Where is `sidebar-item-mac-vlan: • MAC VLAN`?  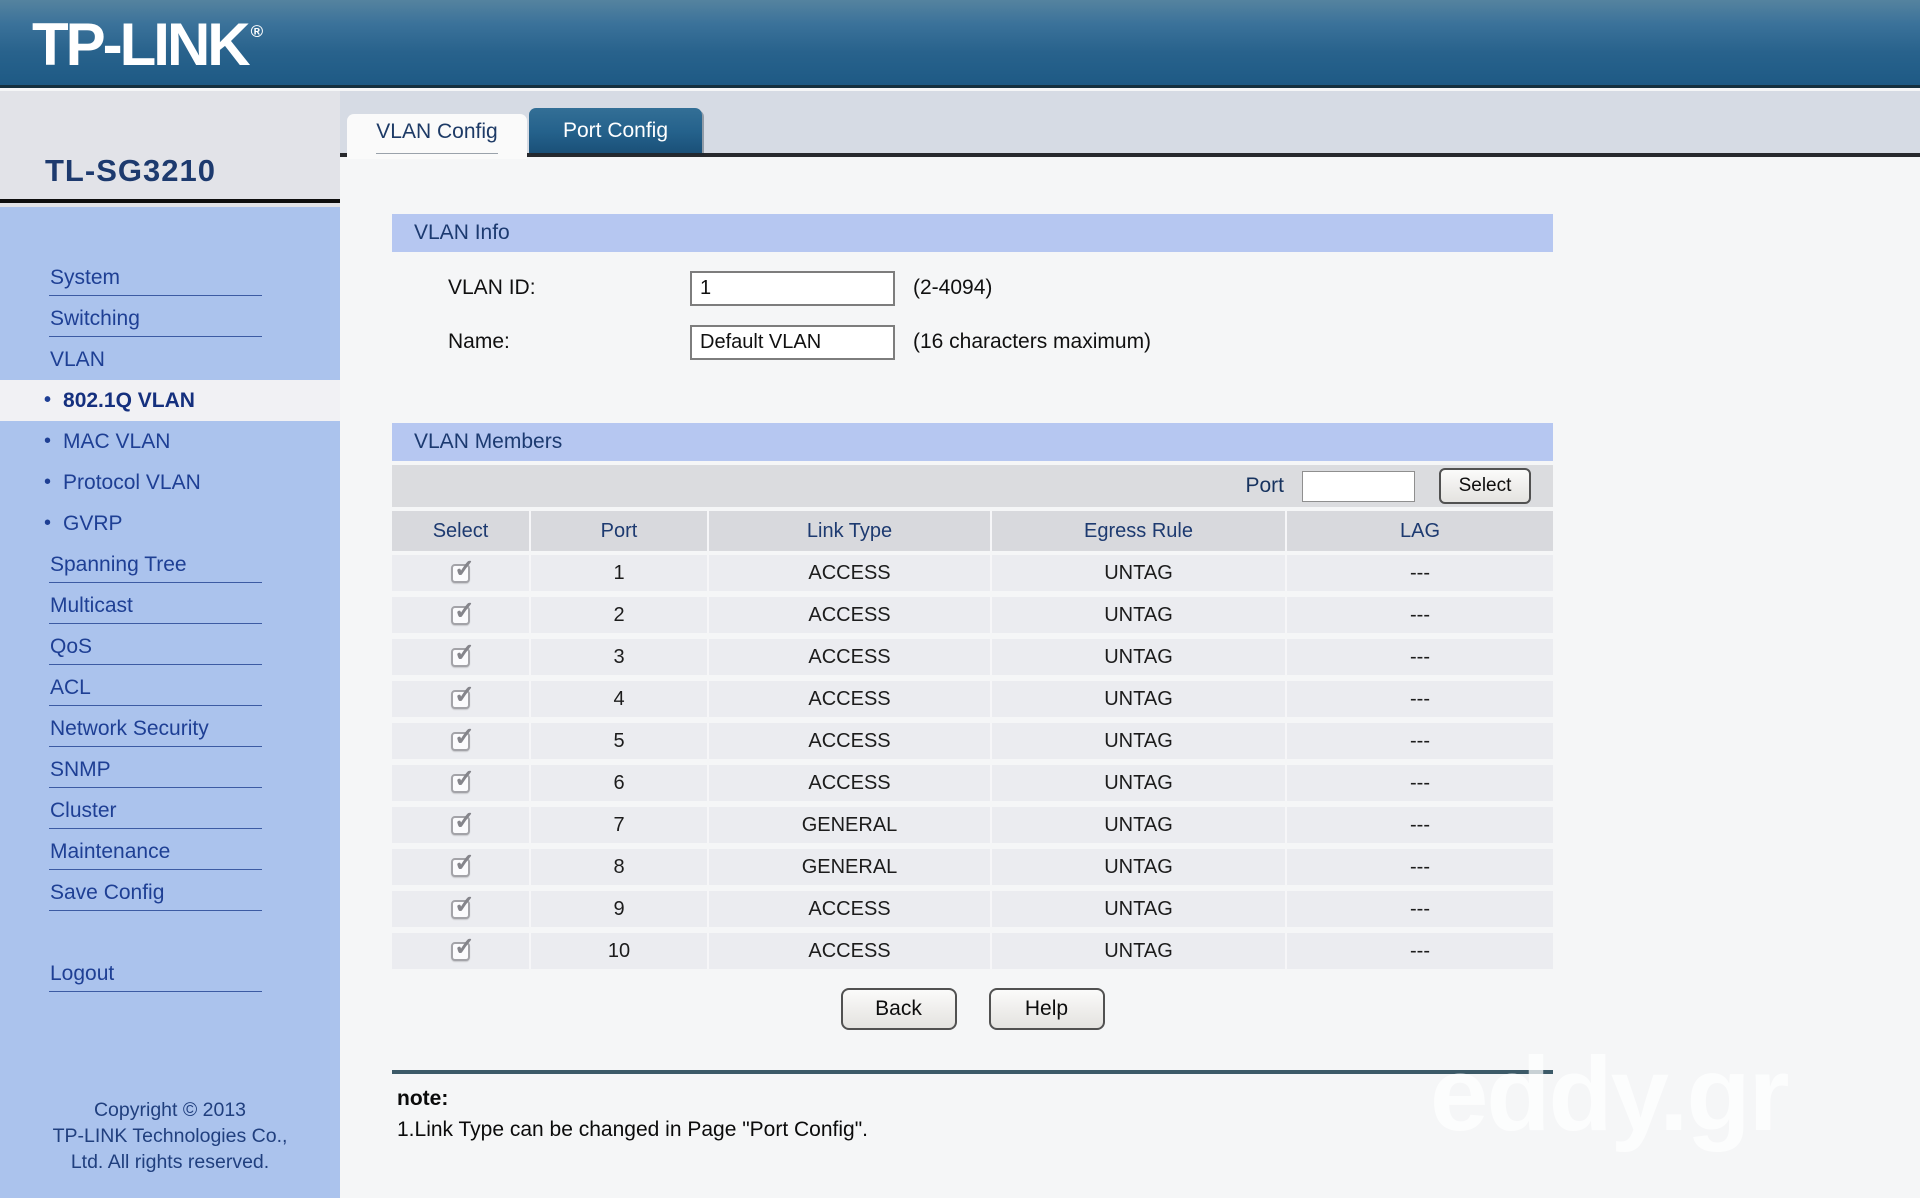 sidebar-item-mac-vlan: • MAC VLAN is located at coordinates (170, 441).